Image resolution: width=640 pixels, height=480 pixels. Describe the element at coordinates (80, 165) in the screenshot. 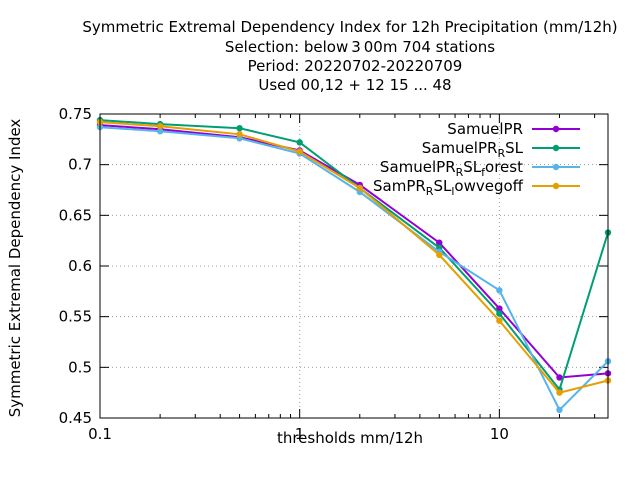

I see `y-tick-label: 0.7` at that location.